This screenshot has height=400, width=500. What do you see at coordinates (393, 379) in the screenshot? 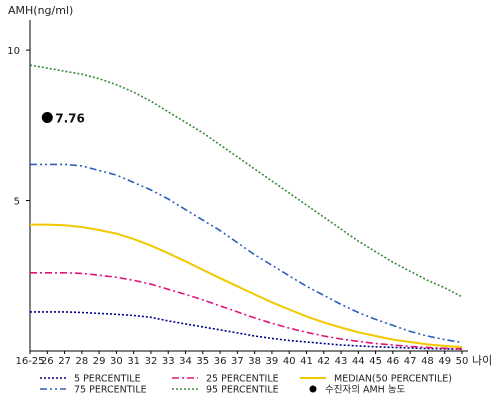
I see `legend-label: MEDIAN(50 PERCENTILE)` at bounding box center [393, 379].